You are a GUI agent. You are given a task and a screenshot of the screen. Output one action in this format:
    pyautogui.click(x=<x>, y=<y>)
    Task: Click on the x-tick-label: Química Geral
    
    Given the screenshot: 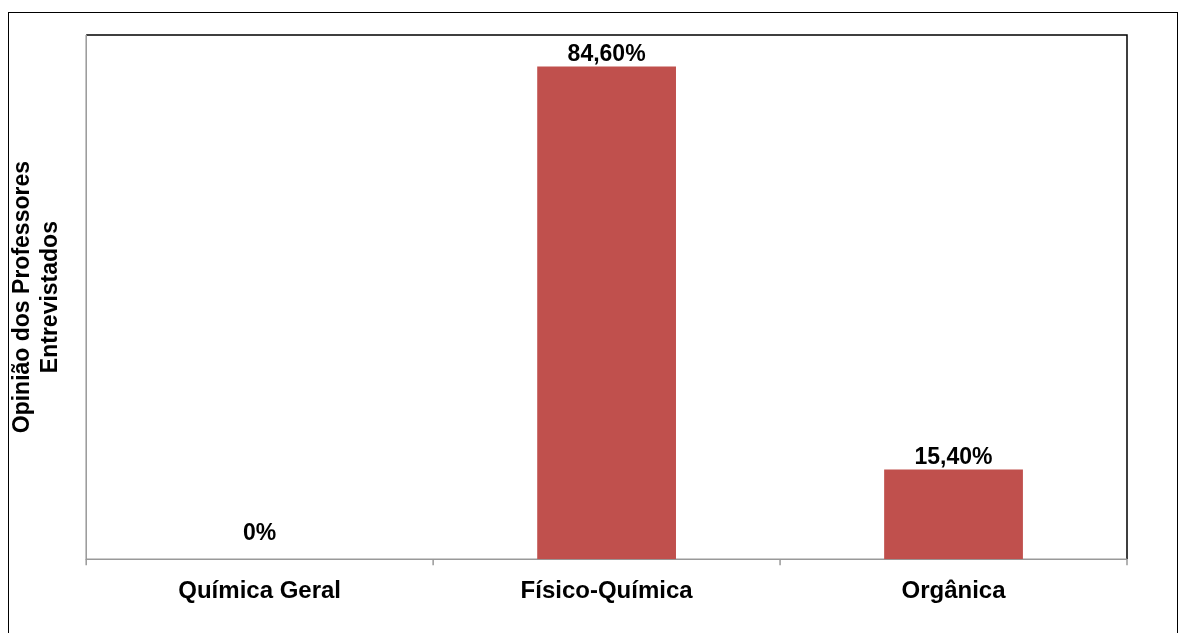 What is the action you would take?
    pyautogui.click(x=260, y=590)
    